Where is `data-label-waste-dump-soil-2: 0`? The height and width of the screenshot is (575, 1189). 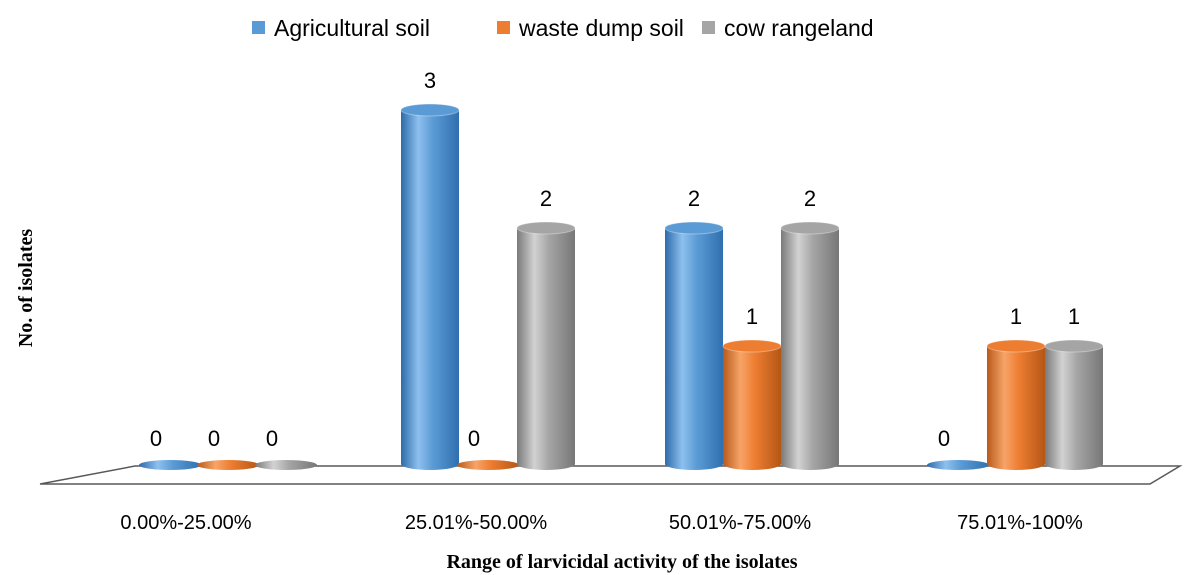 data-label-waste-dump-soil-2: 0 is located at coordinates (474, 438).